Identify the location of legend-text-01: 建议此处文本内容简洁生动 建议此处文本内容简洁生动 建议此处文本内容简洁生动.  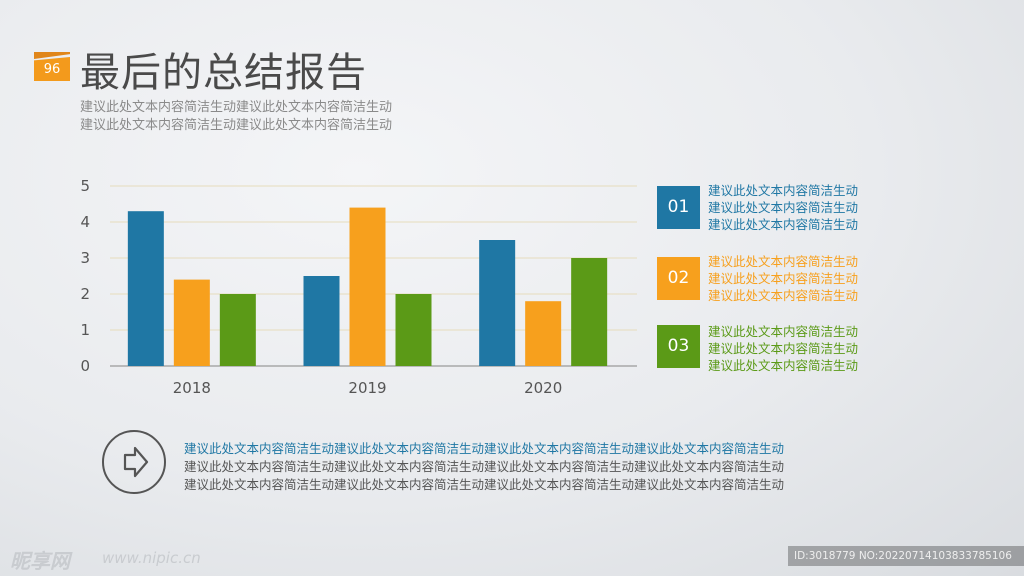
(783, 207).